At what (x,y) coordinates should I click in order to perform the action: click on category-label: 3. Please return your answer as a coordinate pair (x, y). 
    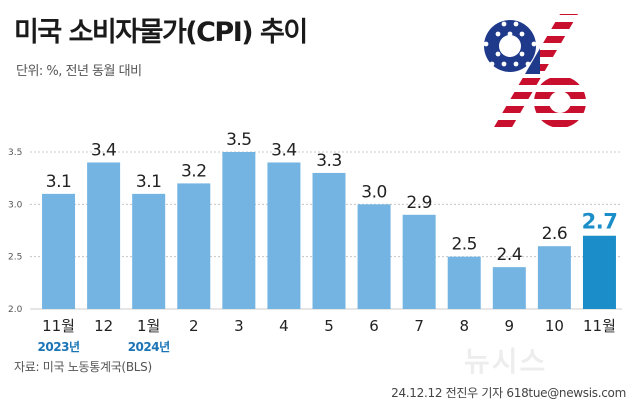
    Looking at the image, I should click on (239, 326).